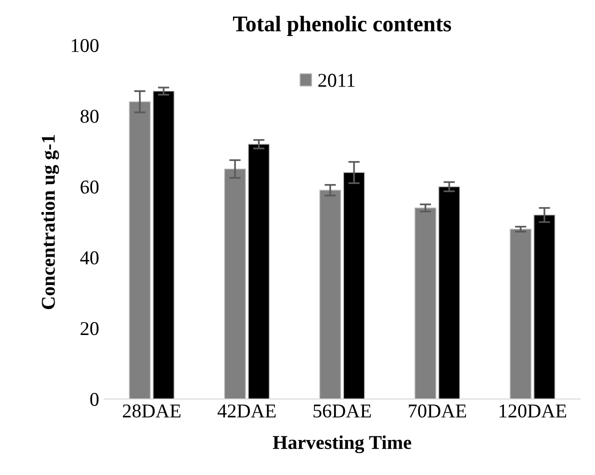  I want to click on y-tick-label: 80, so click(89, 116).